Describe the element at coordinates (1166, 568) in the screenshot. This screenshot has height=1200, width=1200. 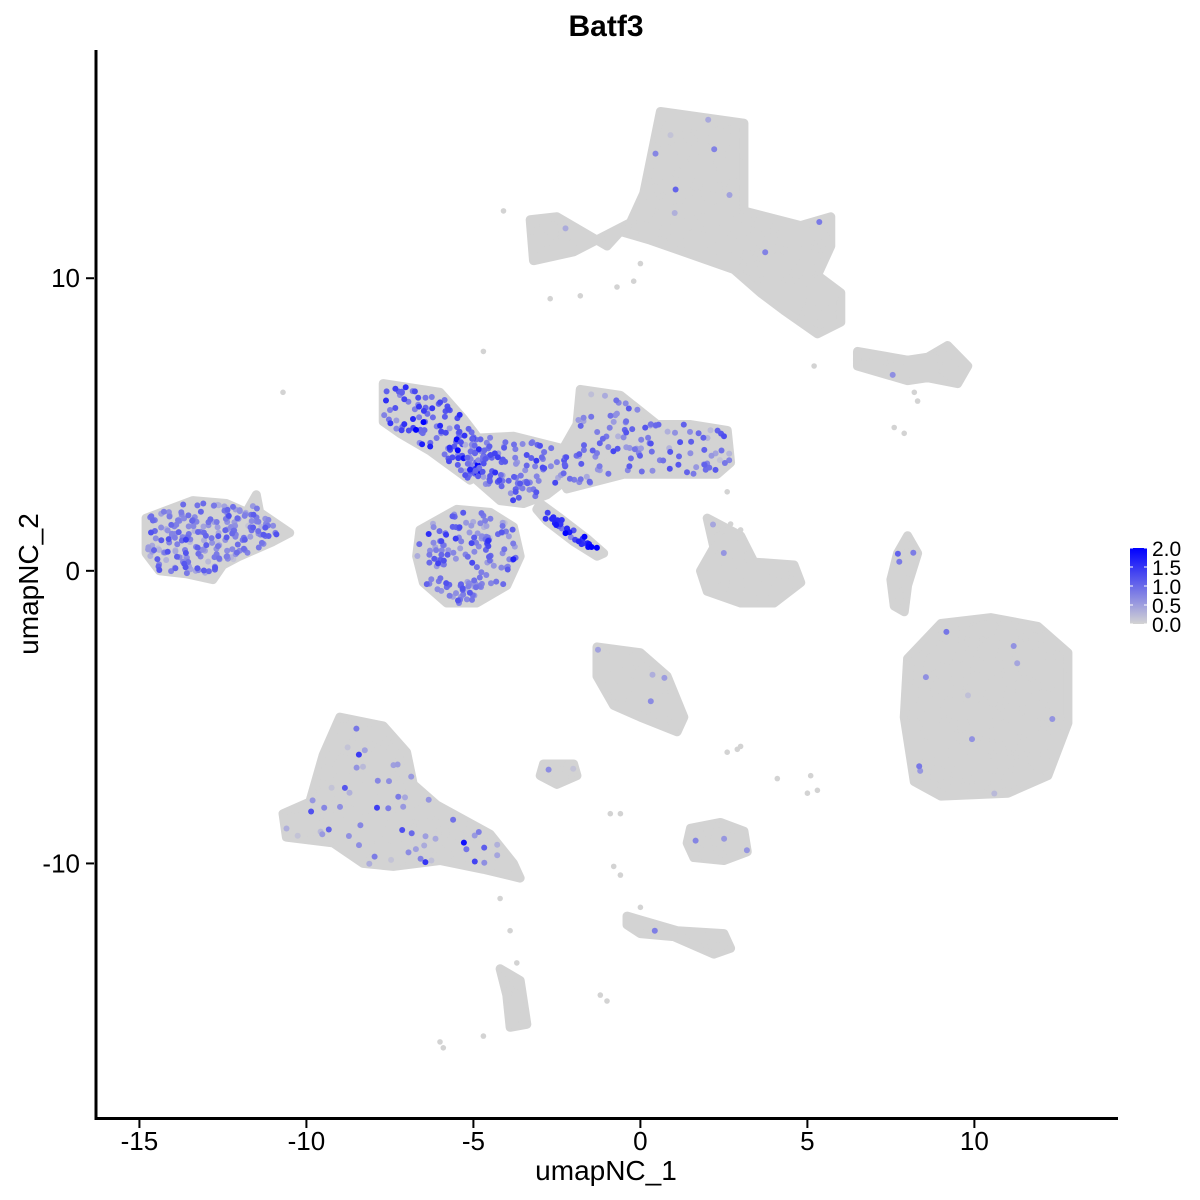
I see `legend-label: 1.5` at that location.